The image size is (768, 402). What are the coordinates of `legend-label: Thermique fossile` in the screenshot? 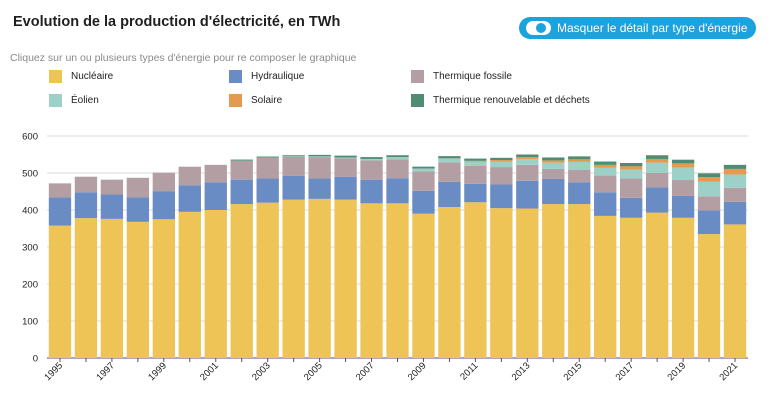 It's located at (472, 76).